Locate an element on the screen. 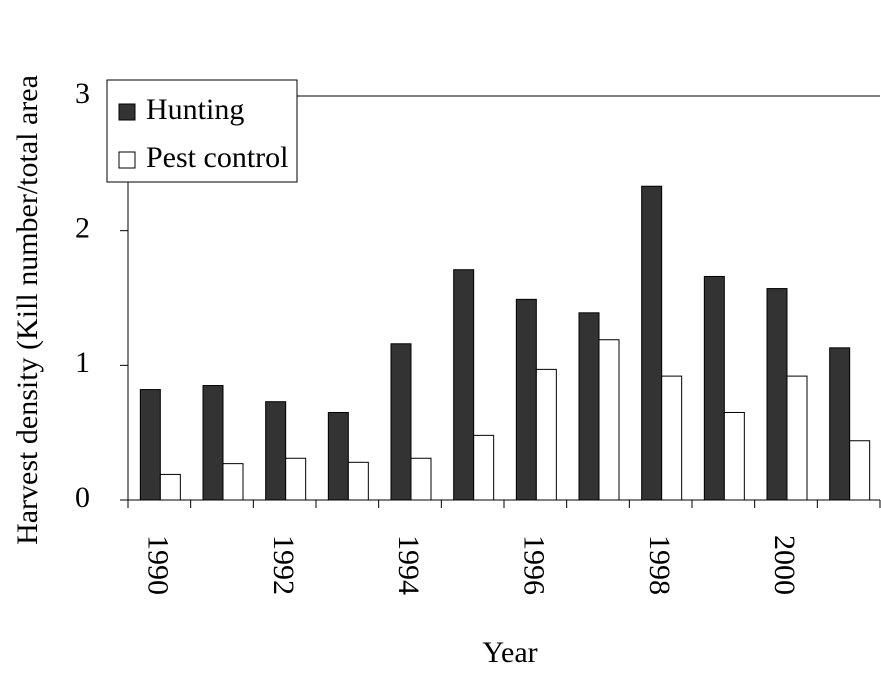 The width and height of the screenshot is (881, 677). x-tick-label: 2000 is located at coordinates (784, 565).